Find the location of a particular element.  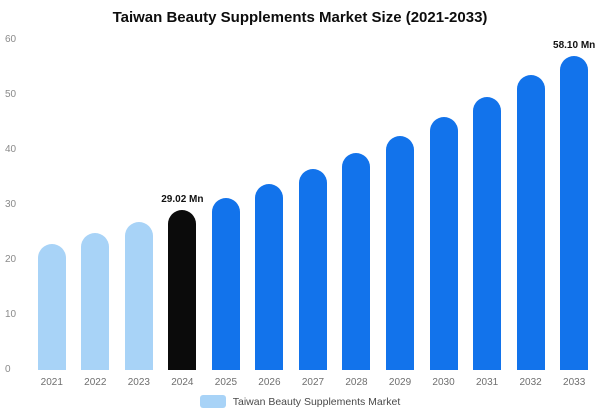

y-axis: 0 10 20 30 40 50 60 is located at coordinates (13, 204).